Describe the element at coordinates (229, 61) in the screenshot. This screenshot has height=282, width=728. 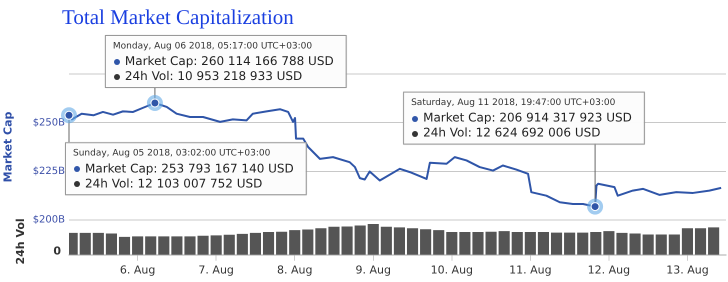
I see `text: Market Cap: 260 114 166 788 USD` at that location.